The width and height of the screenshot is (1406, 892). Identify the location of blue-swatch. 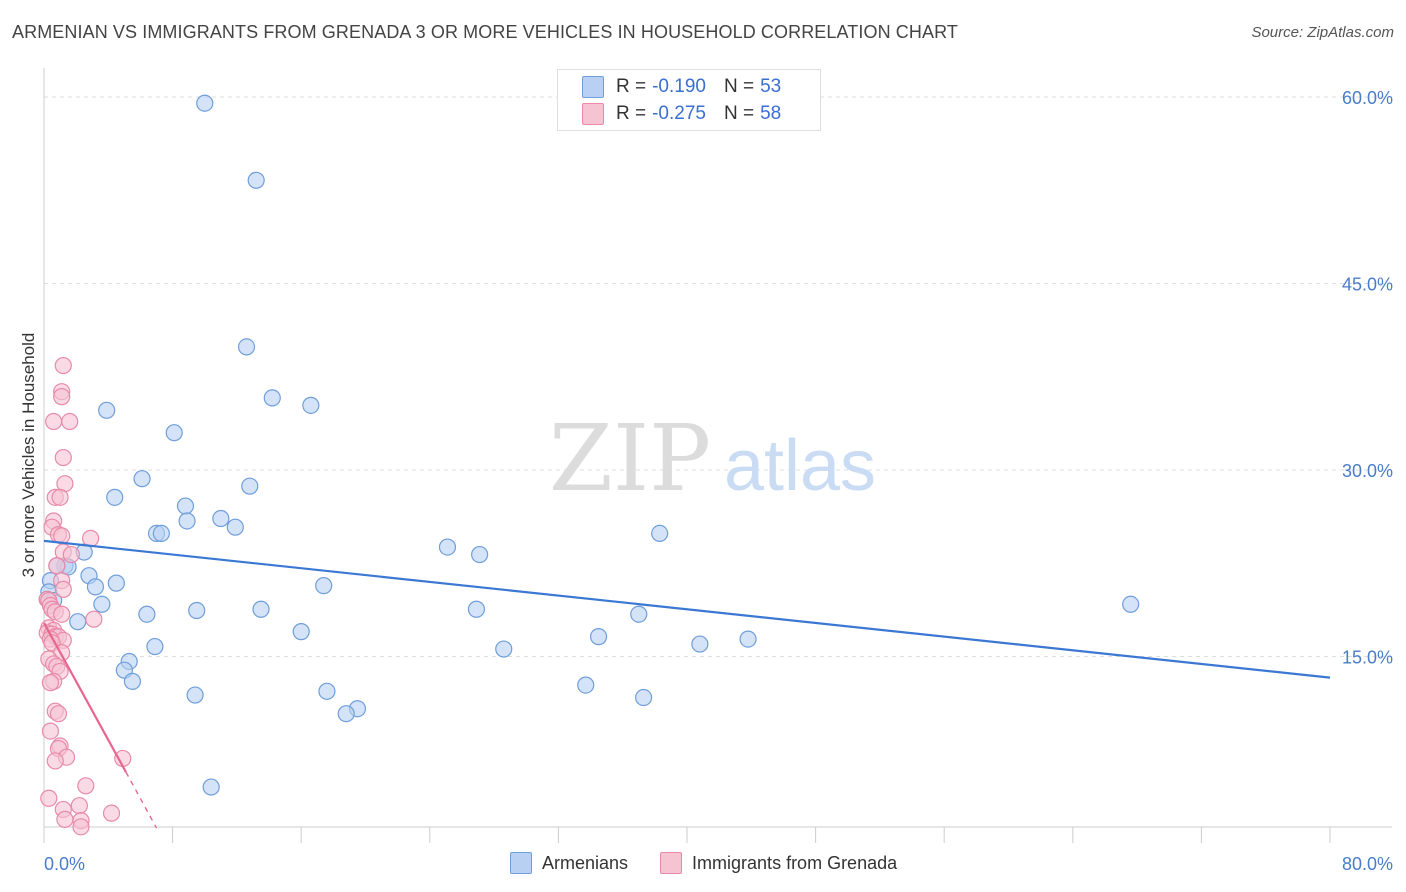
(593, 87).